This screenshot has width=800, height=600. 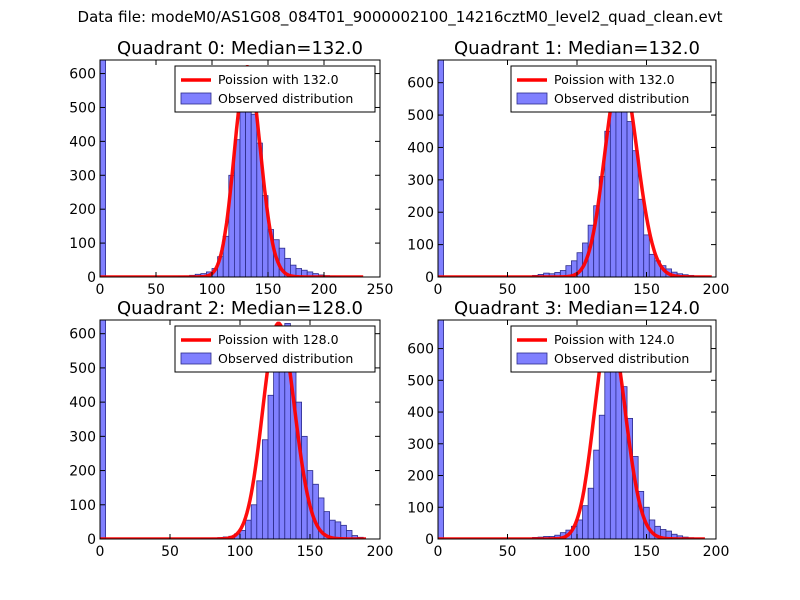 What do you see at coordinates (278, 339) in the screenshot?
I see `legend-fit-label: Poission with 128.0` at bounding box center [278, 339].